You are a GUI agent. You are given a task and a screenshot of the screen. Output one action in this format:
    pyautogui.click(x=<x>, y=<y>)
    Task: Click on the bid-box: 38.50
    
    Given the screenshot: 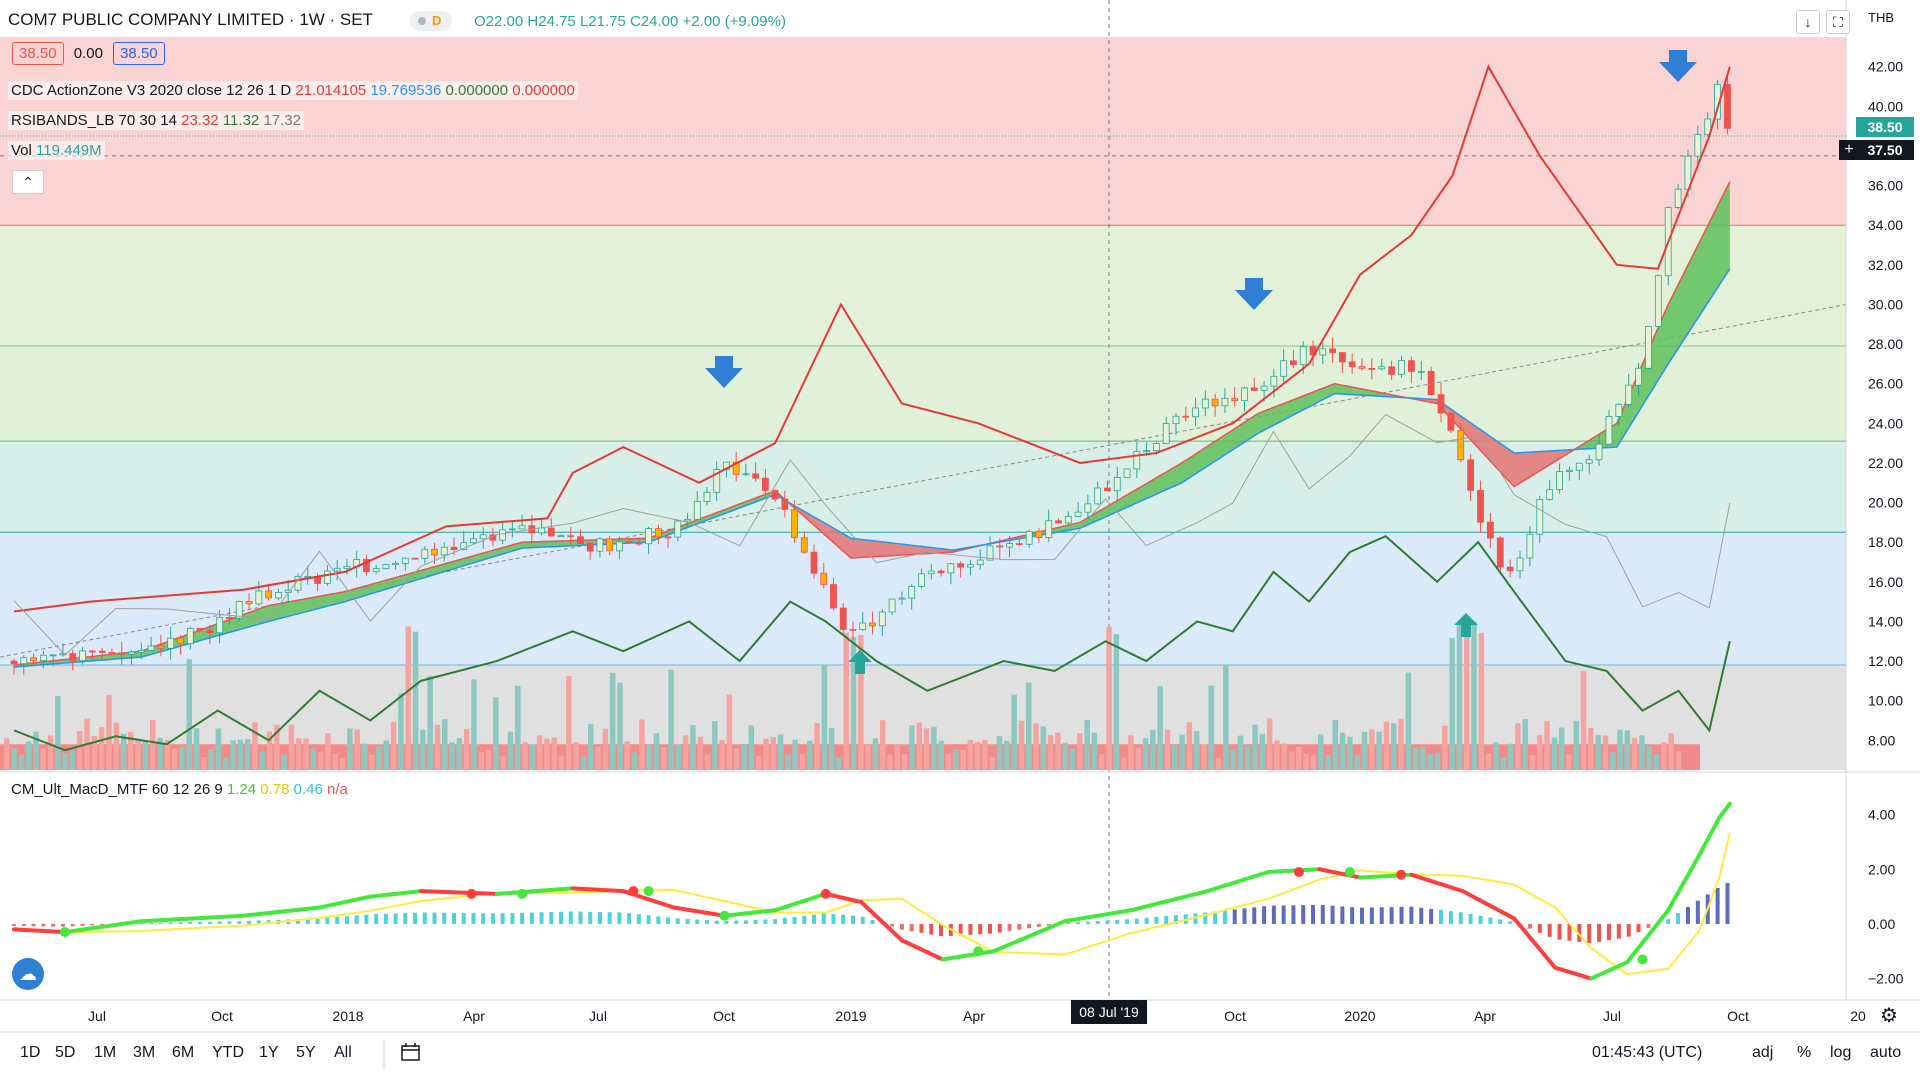 What is the action you would take?
    pyautogui.click(x=38, y=53)
    